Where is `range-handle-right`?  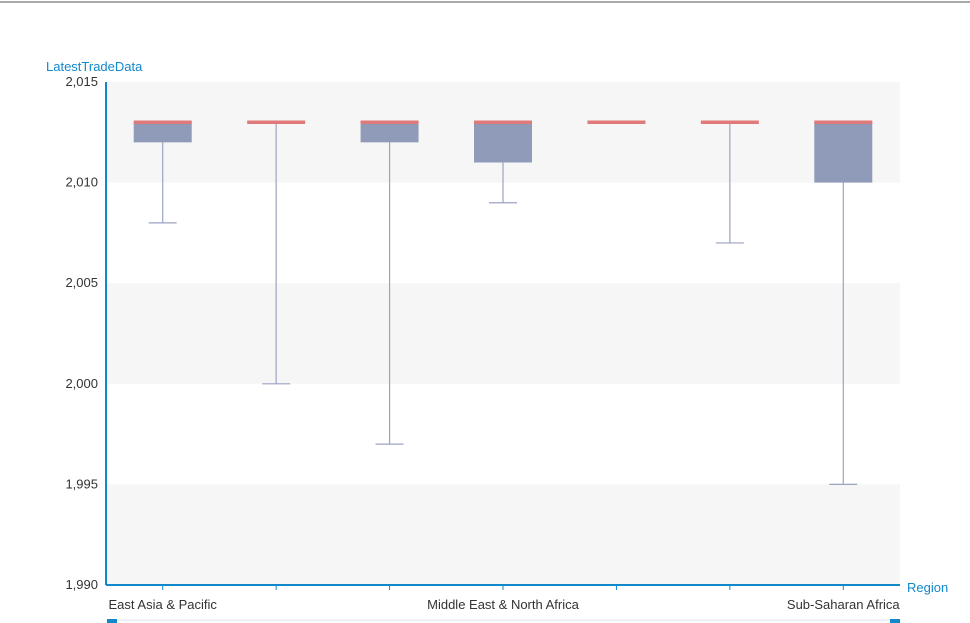 range-handle-right is located at coordinates (895, 621).